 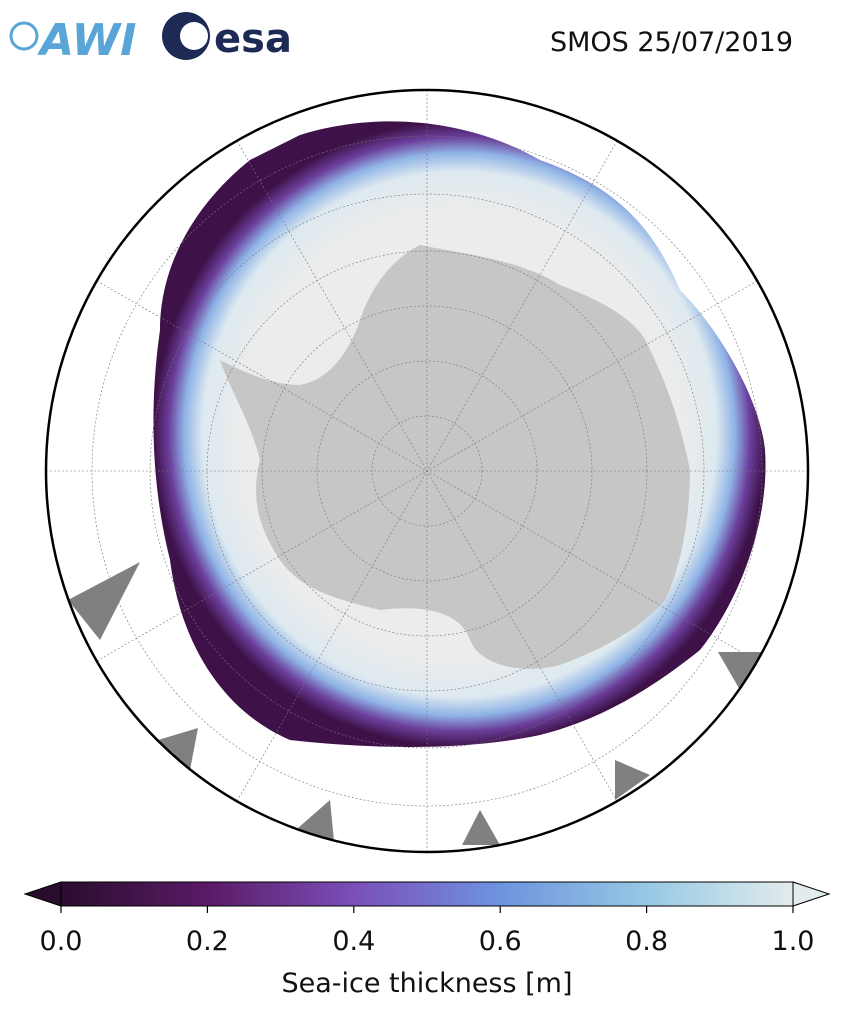 What do you see at coordinates (426, 983) in the screenshot?
I see `colorbar-label: Sea-ice thickness [m]` at bounding box center [426, 983].